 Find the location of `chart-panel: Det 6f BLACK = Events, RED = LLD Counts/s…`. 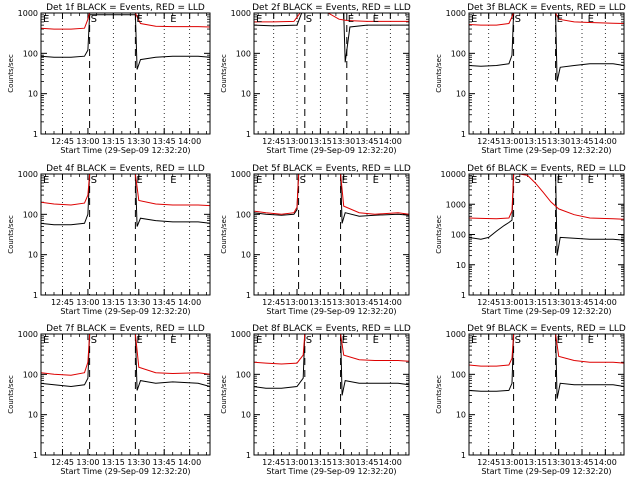

chart-panel: Det 6f BLACK = Events, RED = LLD Counts/s… is located at coordinates (530, 240).